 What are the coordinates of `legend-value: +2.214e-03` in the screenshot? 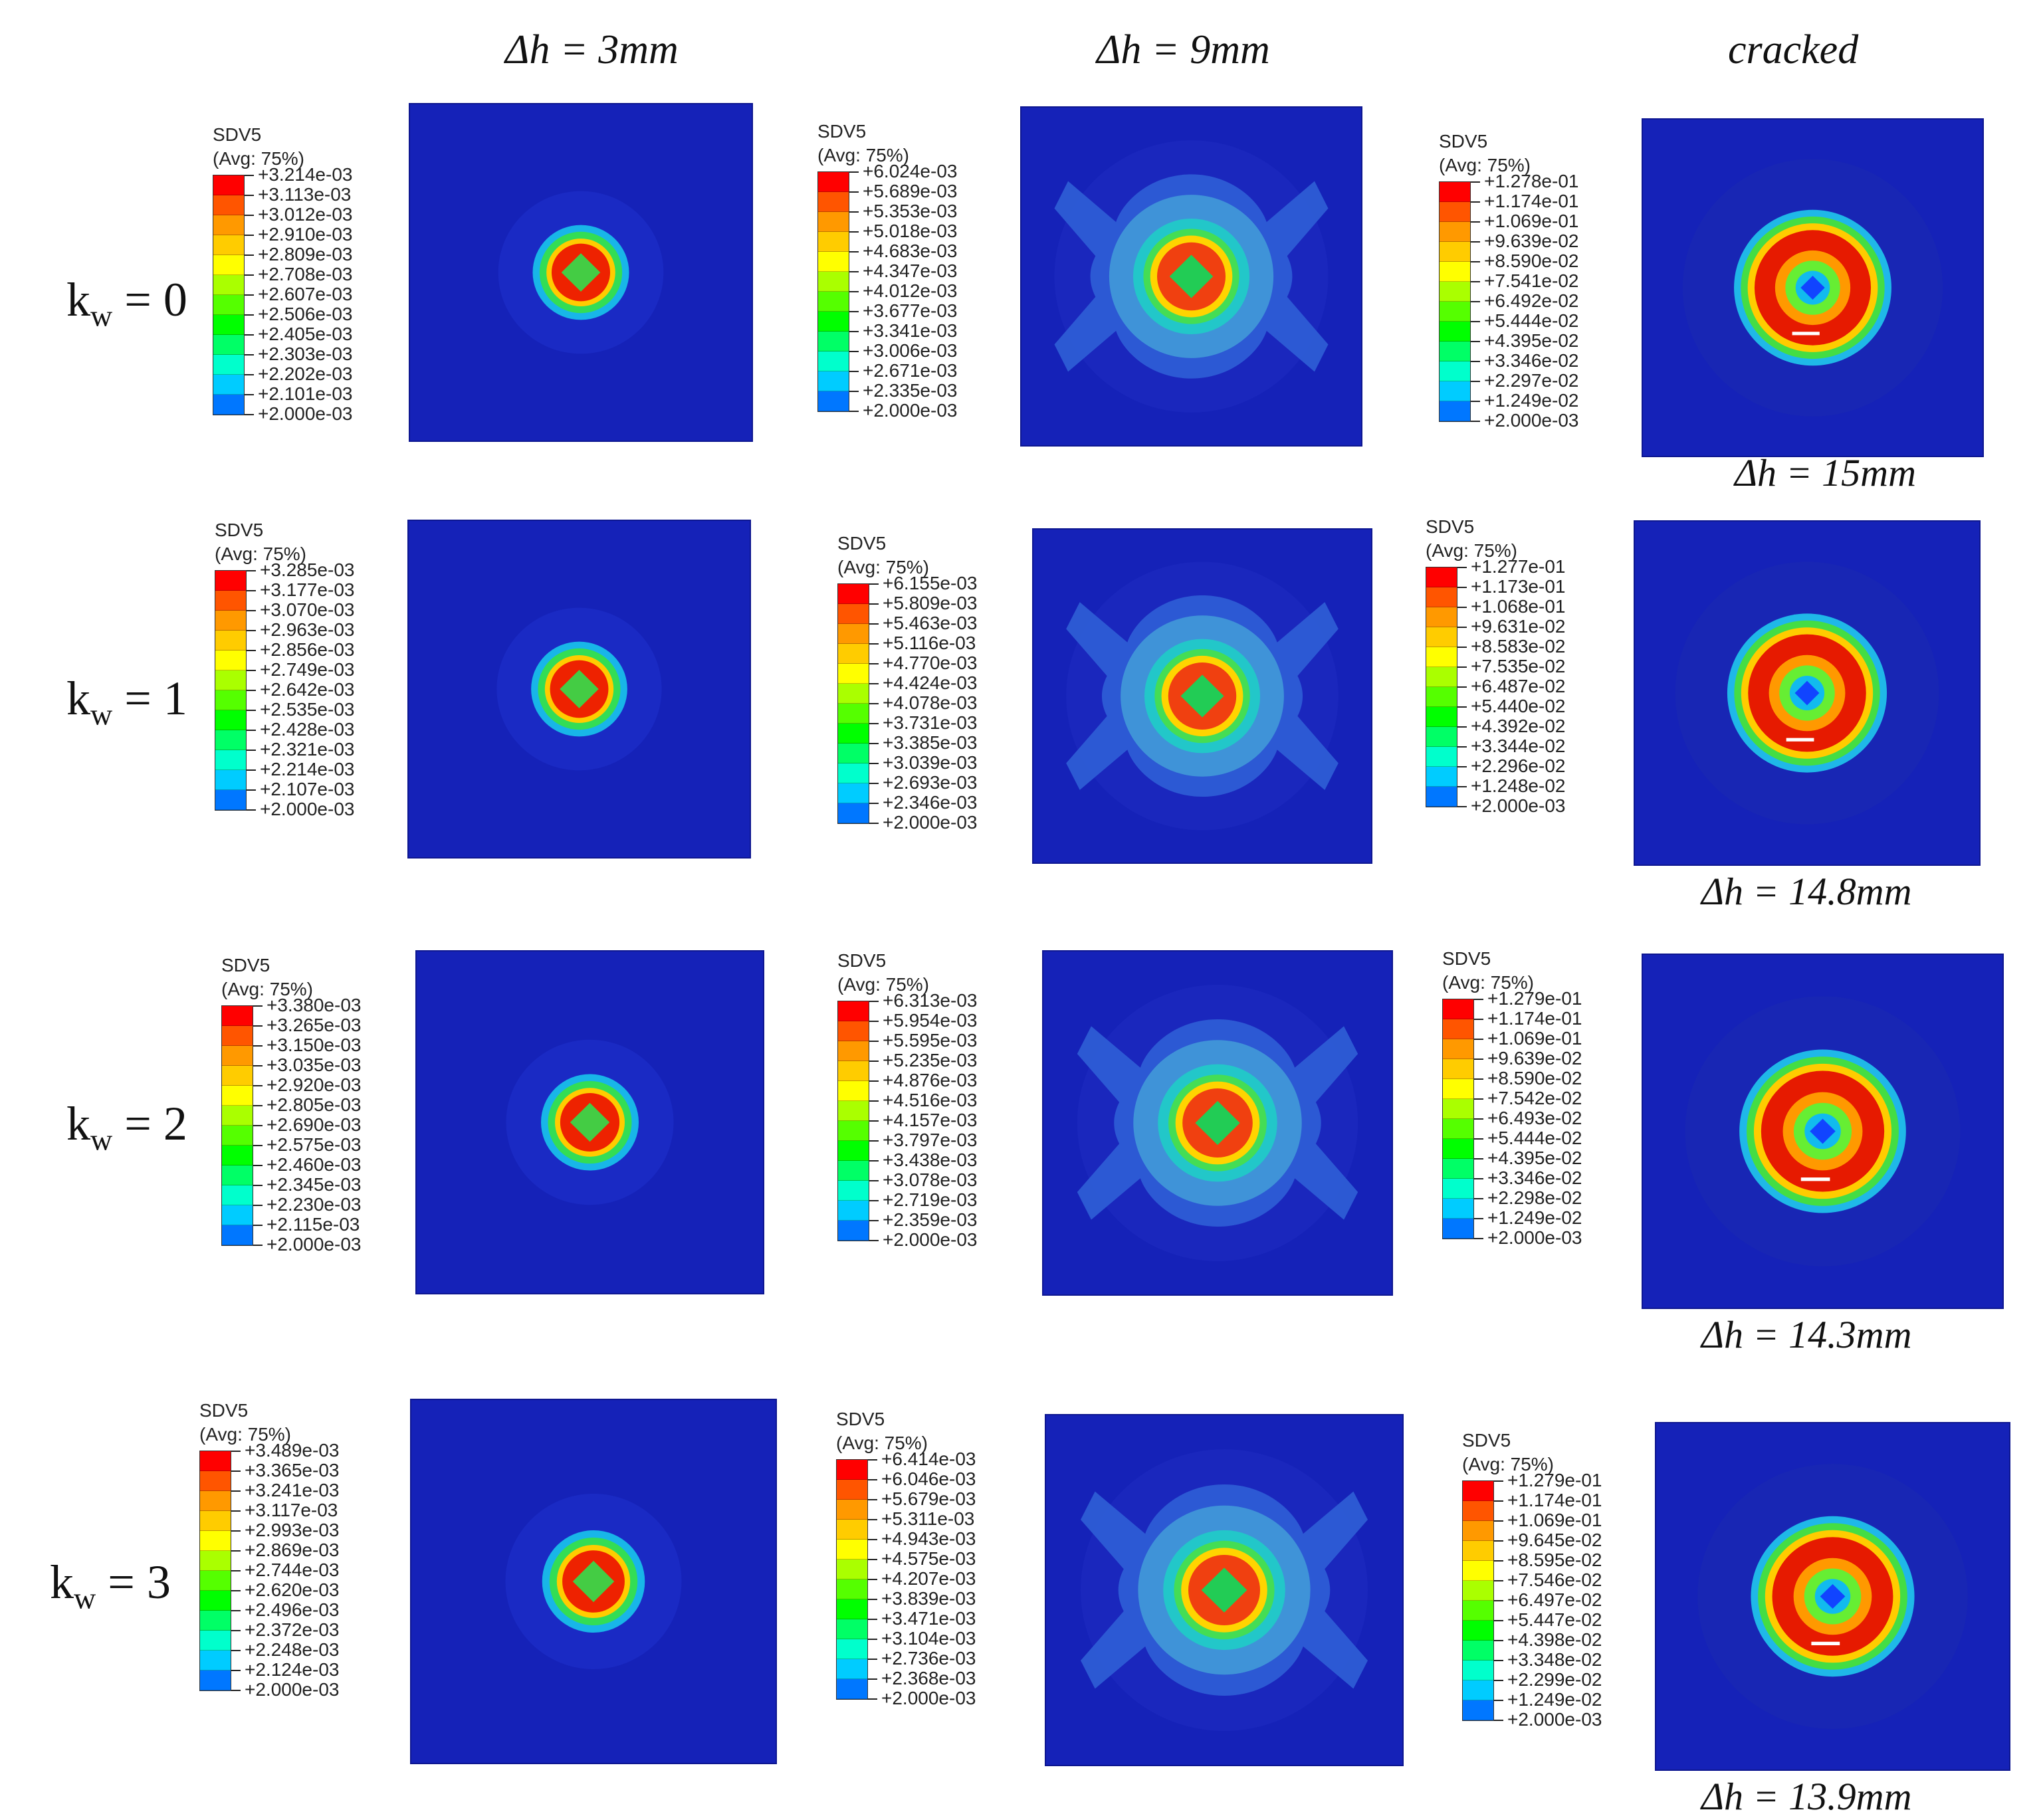 It's located at (307, 769).